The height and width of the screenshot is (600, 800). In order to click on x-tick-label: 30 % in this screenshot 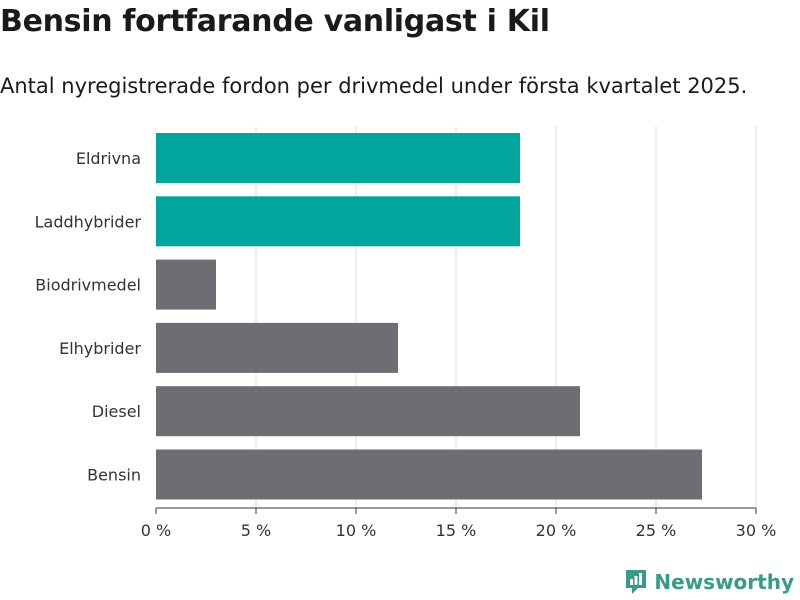, I will do `click(756, 530)`.